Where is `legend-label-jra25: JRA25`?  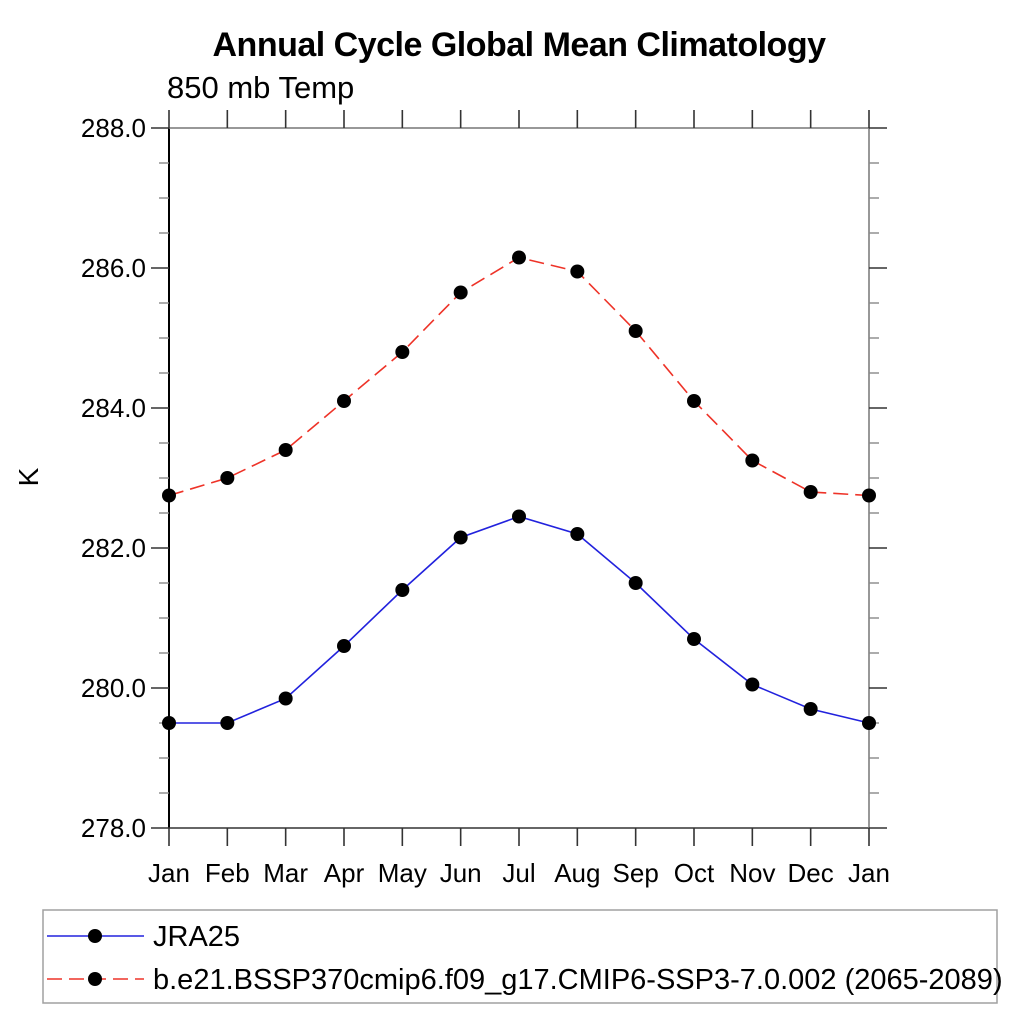
legend-label-jra25: JRA25 is located at coordinates (196, 937).